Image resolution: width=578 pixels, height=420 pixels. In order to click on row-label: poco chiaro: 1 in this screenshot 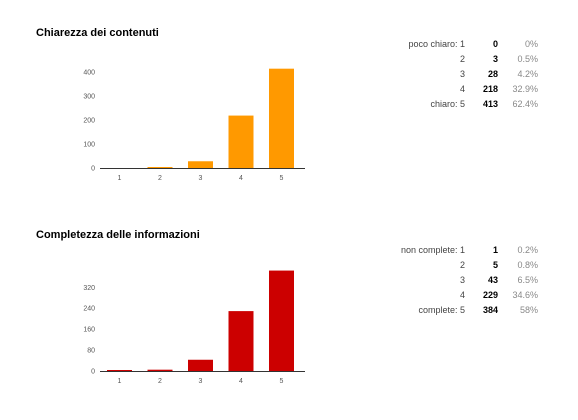, I will do `click(436, 44)`.